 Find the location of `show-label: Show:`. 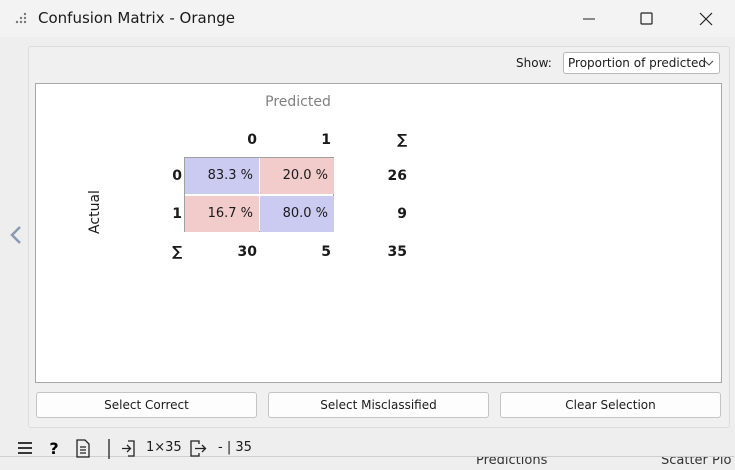

show-label: Show: is located at coordinates (534, 63).